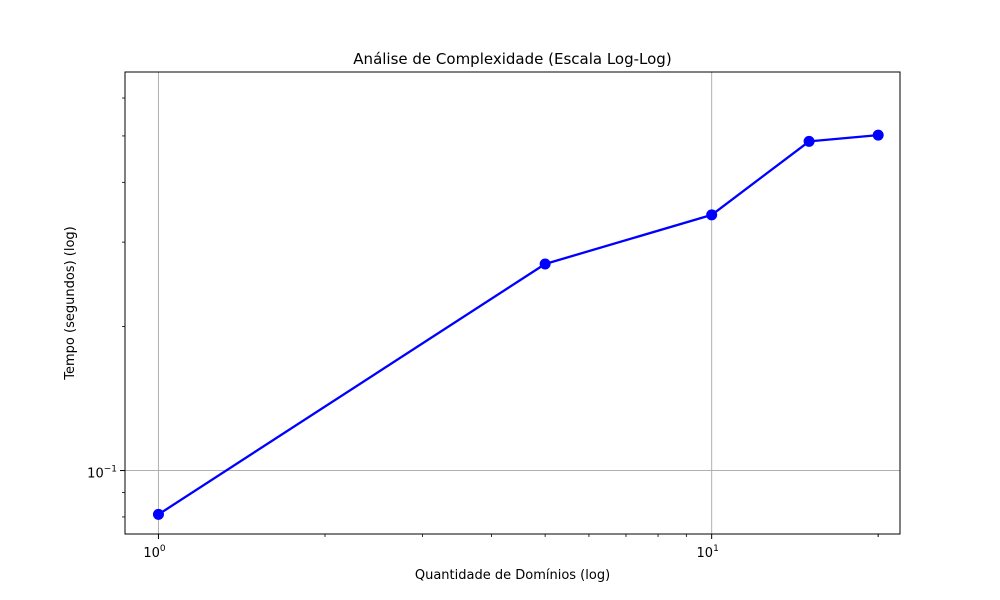 The height and width of the screenshot is (600, 1000). I want to click on x-tick-label: 100, so click(154, 552).